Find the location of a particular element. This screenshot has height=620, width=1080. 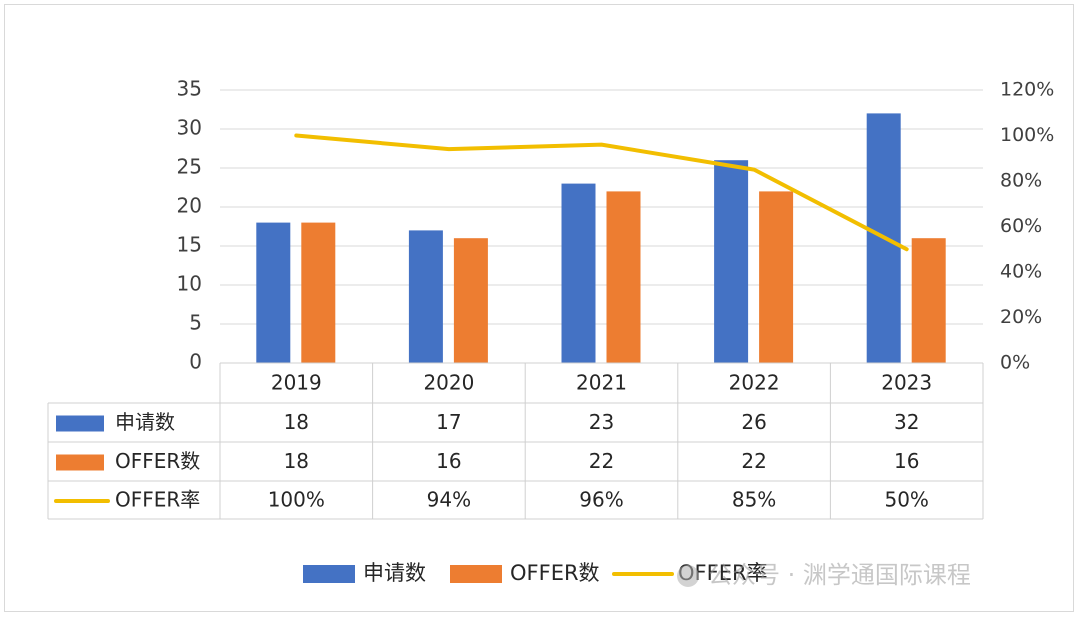

table-cell: 100% is located at coordinates (296, 500).